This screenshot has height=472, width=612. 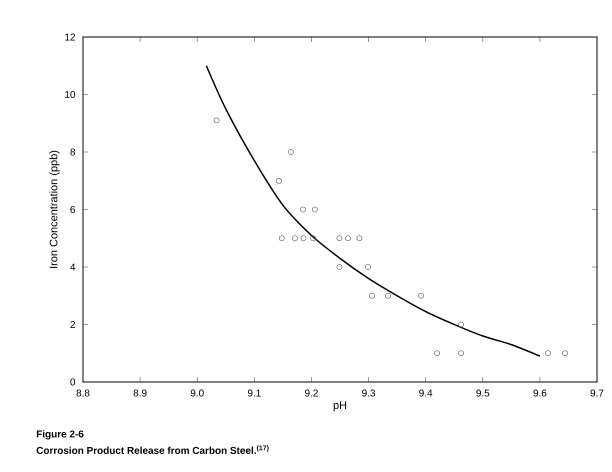 What do you see at coordinates (311, 393) in the screenshot?
I see `x-tick-label: 9.2` at bounding box center [311, 393].